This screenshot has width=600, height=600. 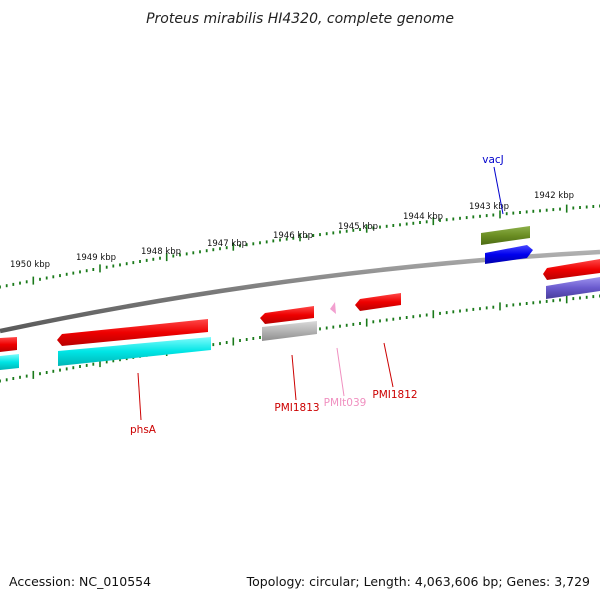 I want to click on gene-label-vacJ: vacJ, so click(x=493, y=160).